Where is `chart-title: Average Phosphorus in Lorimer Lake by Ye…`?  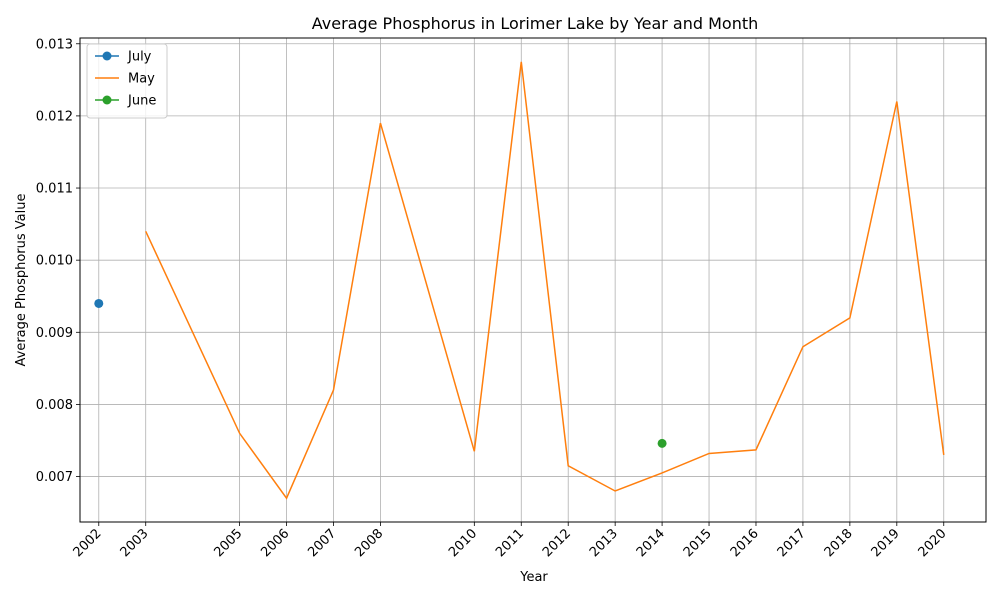
chart-title: Average Phosphorus in Lorimer Lake by Ye… is located at coordinates (535, 23).